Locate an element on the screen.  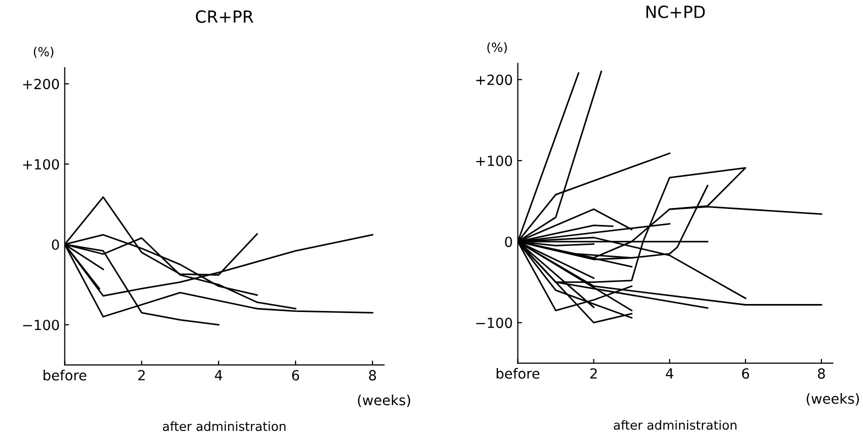
chart-title: NC+PD is located at coordinates (675, 12).